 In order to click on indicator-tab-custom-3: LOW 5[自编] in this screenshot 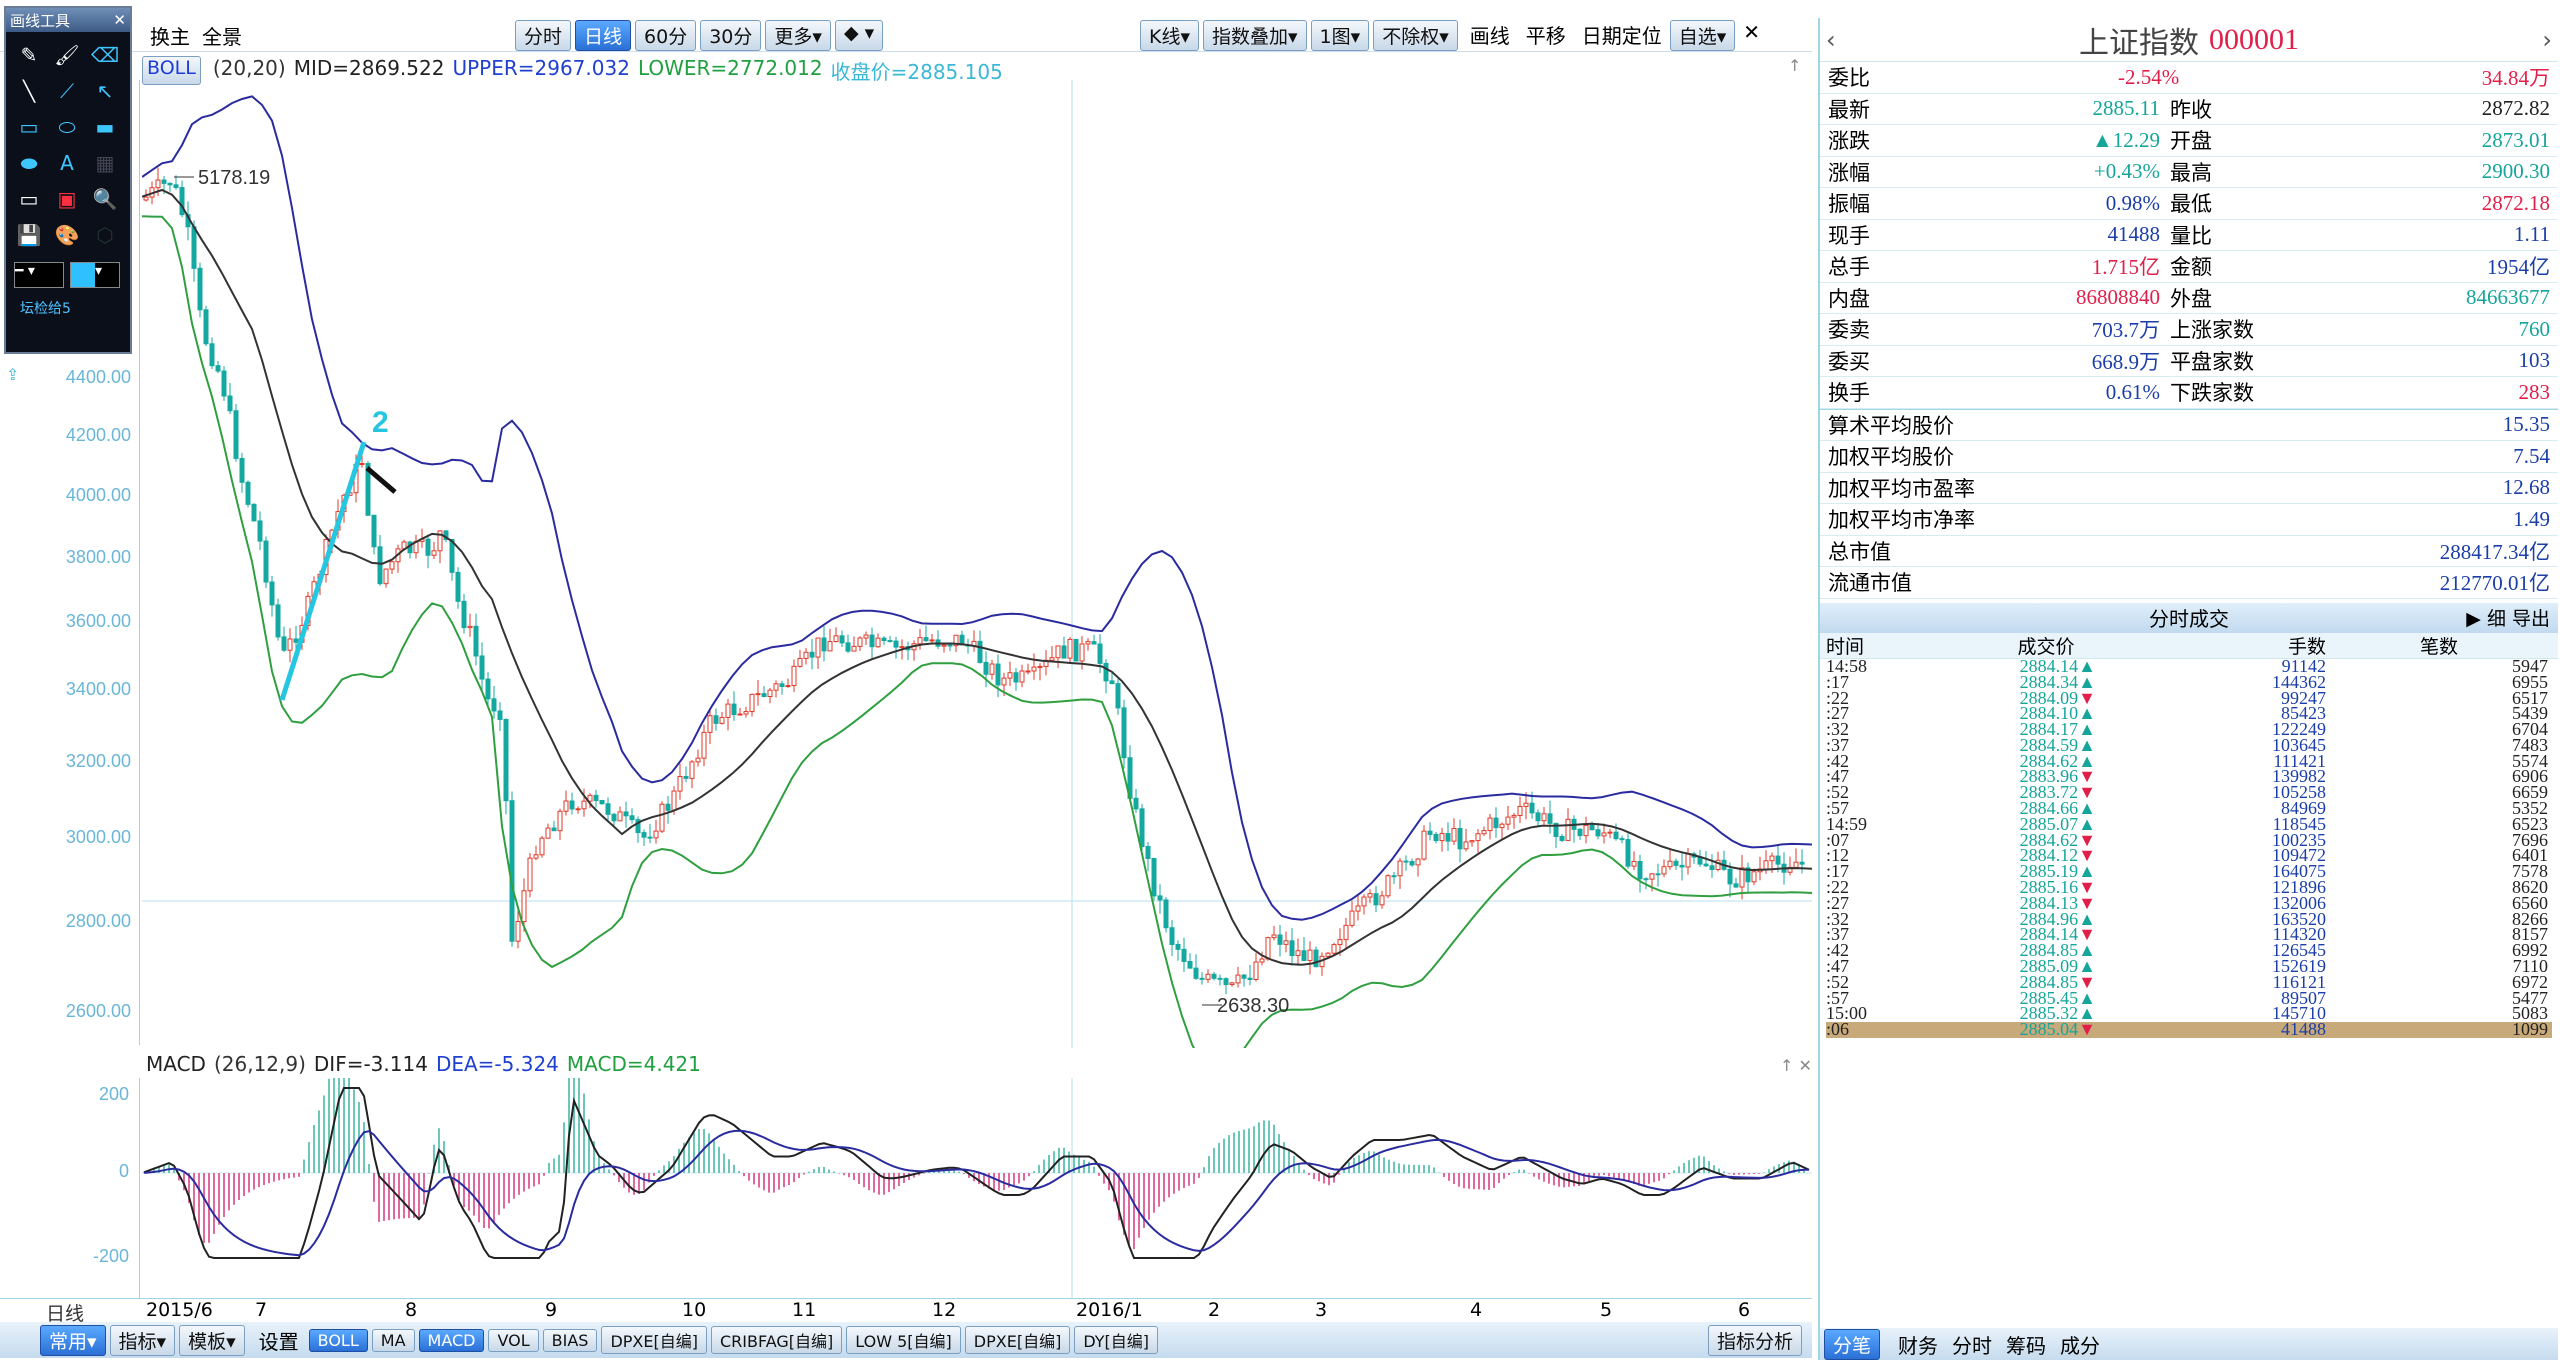, I will do `click(903, 1340)`.